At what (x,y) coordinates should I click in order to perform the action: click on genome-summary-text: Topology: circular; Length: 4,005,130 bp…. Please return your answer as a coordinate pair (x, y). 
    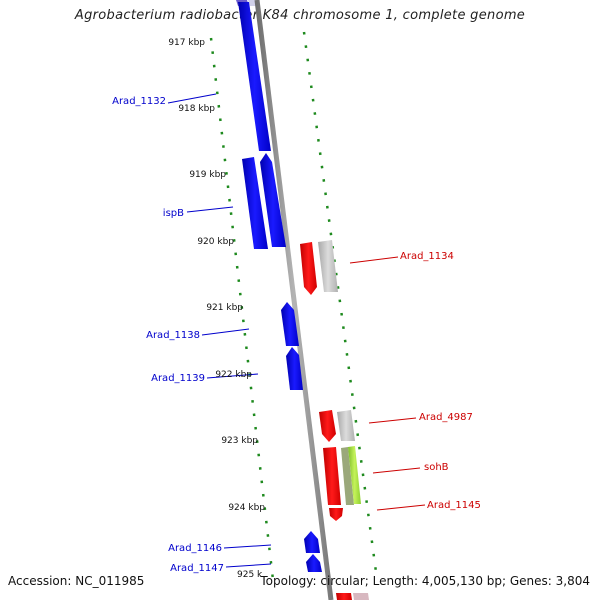
    Looking at the image, I should click on (425, 581).